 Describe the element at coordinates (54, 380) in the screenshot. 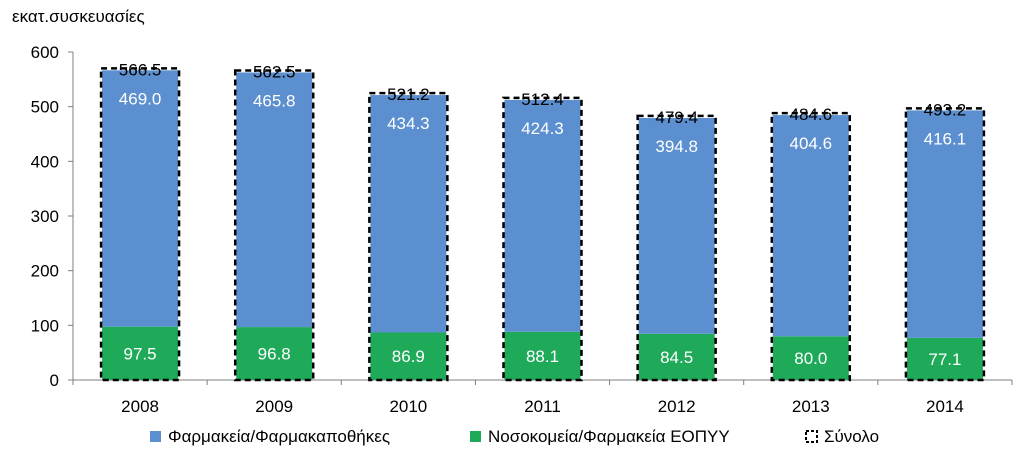

I see `y-tick-label: 0` at that location.